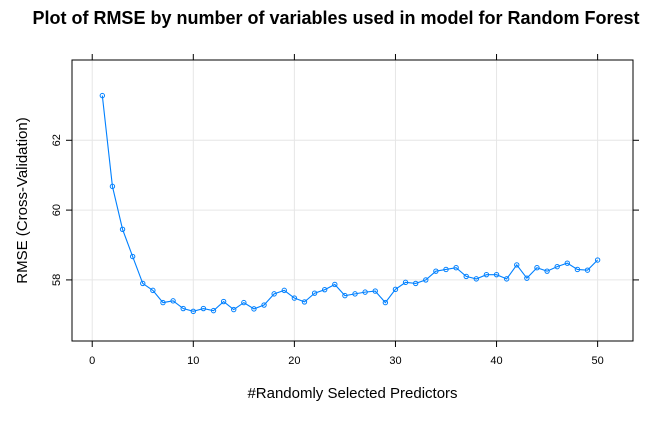  What do you see at coordinates (193, 361) in the screenshot?
I see `x-tick-label: 10` at bounding box center [193, 361].